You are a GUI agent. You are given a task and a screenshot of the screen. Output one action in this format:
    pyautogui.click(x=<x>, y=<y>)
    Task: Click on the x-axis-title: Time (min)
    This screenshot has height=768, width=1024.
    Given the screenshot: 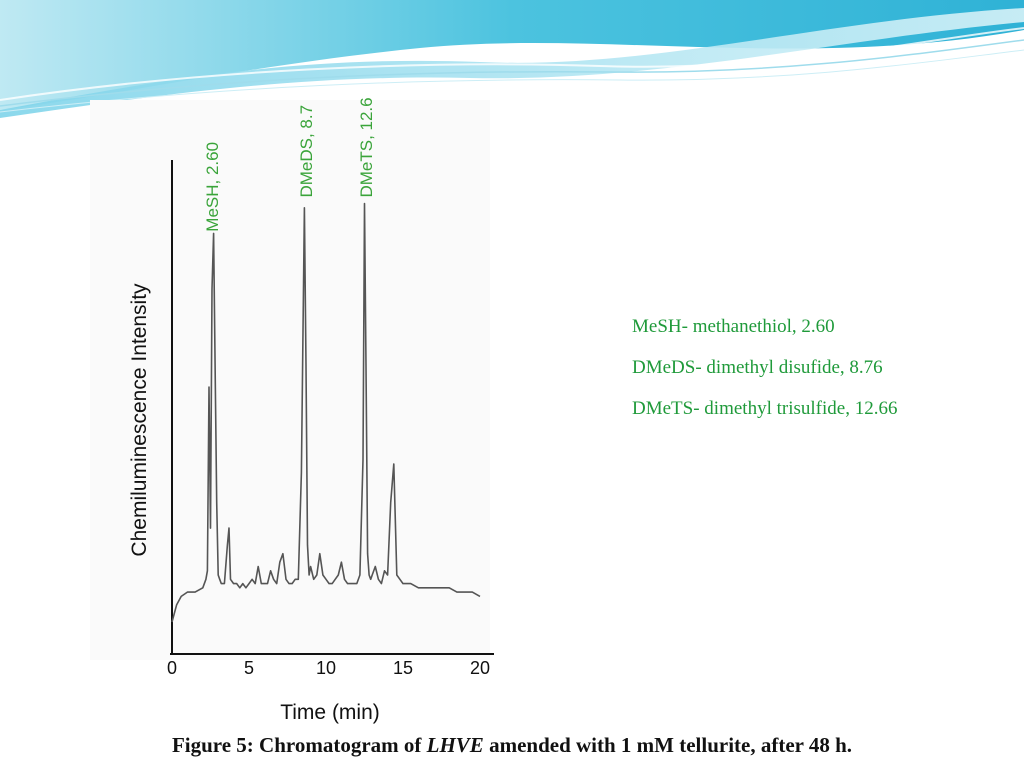 What is the action you would take?
    pyautogui.click(x=330, y=712)
    